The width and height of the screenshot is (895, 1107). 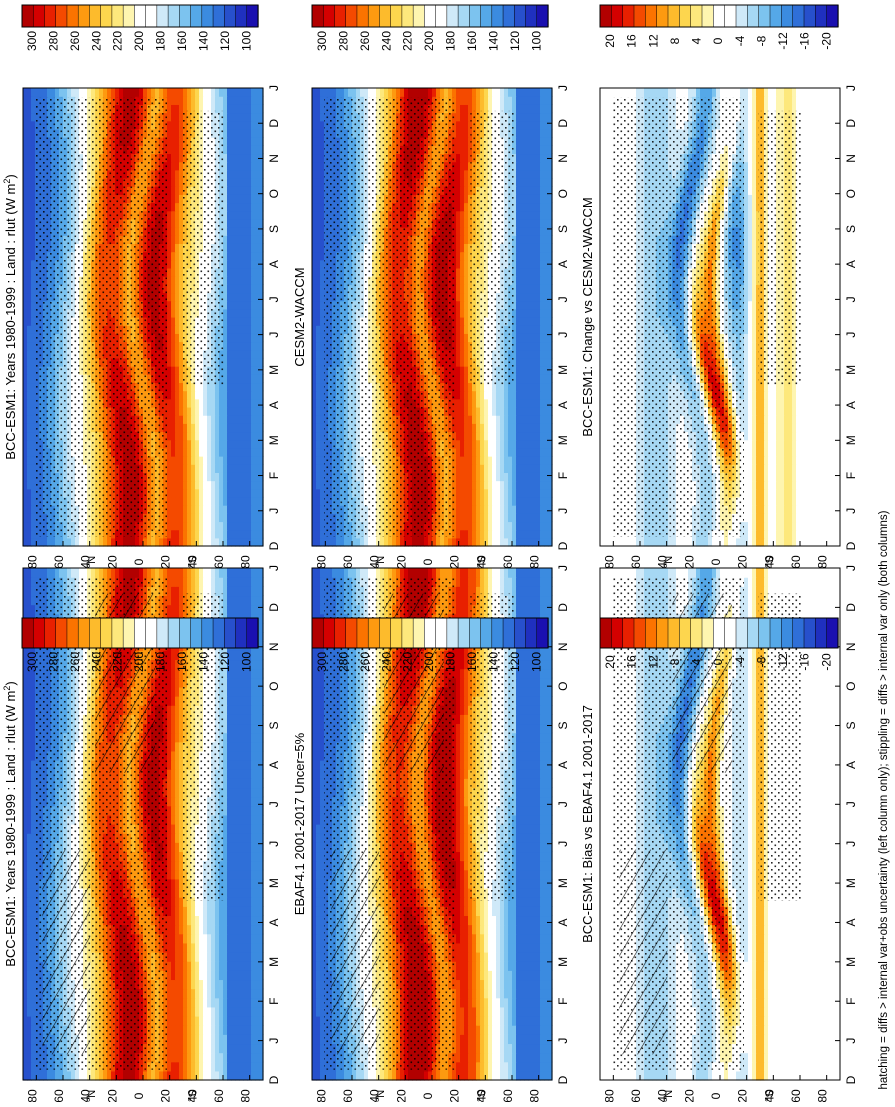 What do you see at coordinates (197, 633) in the screenshot?
I see `colorbar-swatch` at bounding box center [197, 633].